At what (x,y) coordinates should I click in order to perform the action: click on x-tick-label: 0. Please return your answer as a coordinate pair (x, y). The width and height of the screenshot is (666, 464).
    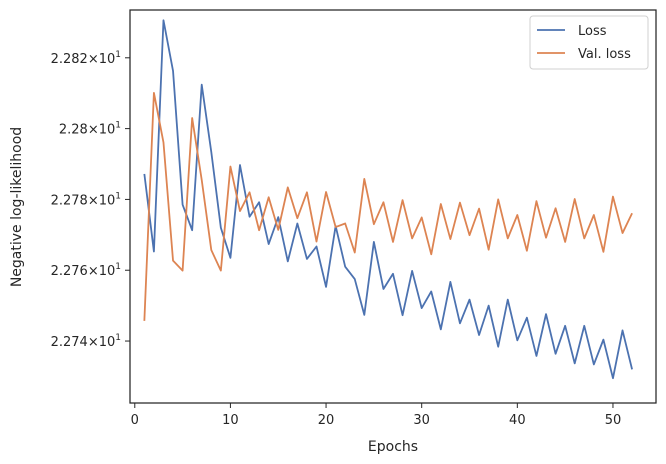
    Looking at the image, I should click on (135, 420).